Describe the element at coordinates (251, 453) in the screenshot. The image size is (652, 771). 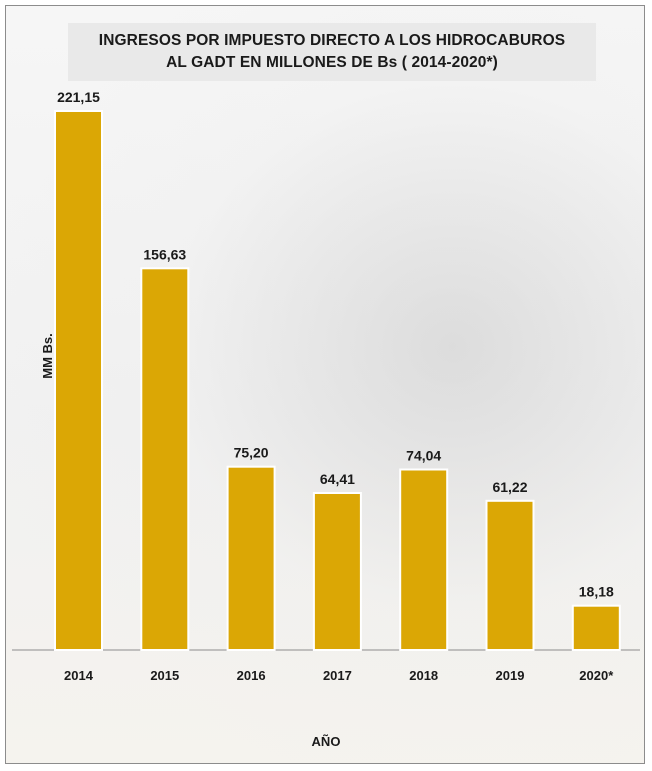
I see `data-label-2016: 75,20` at that location.